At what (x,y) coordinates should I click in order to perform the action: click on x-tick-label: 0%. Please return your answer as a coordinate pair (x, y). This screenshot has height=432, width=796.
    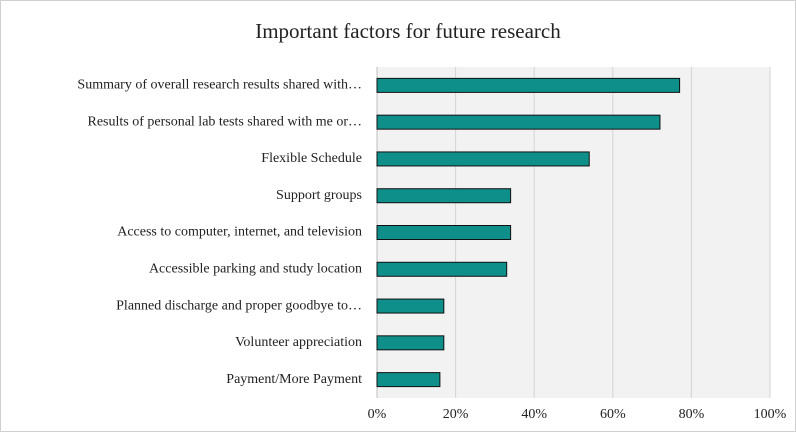
    Looking at the image, I should click on (377, 414).